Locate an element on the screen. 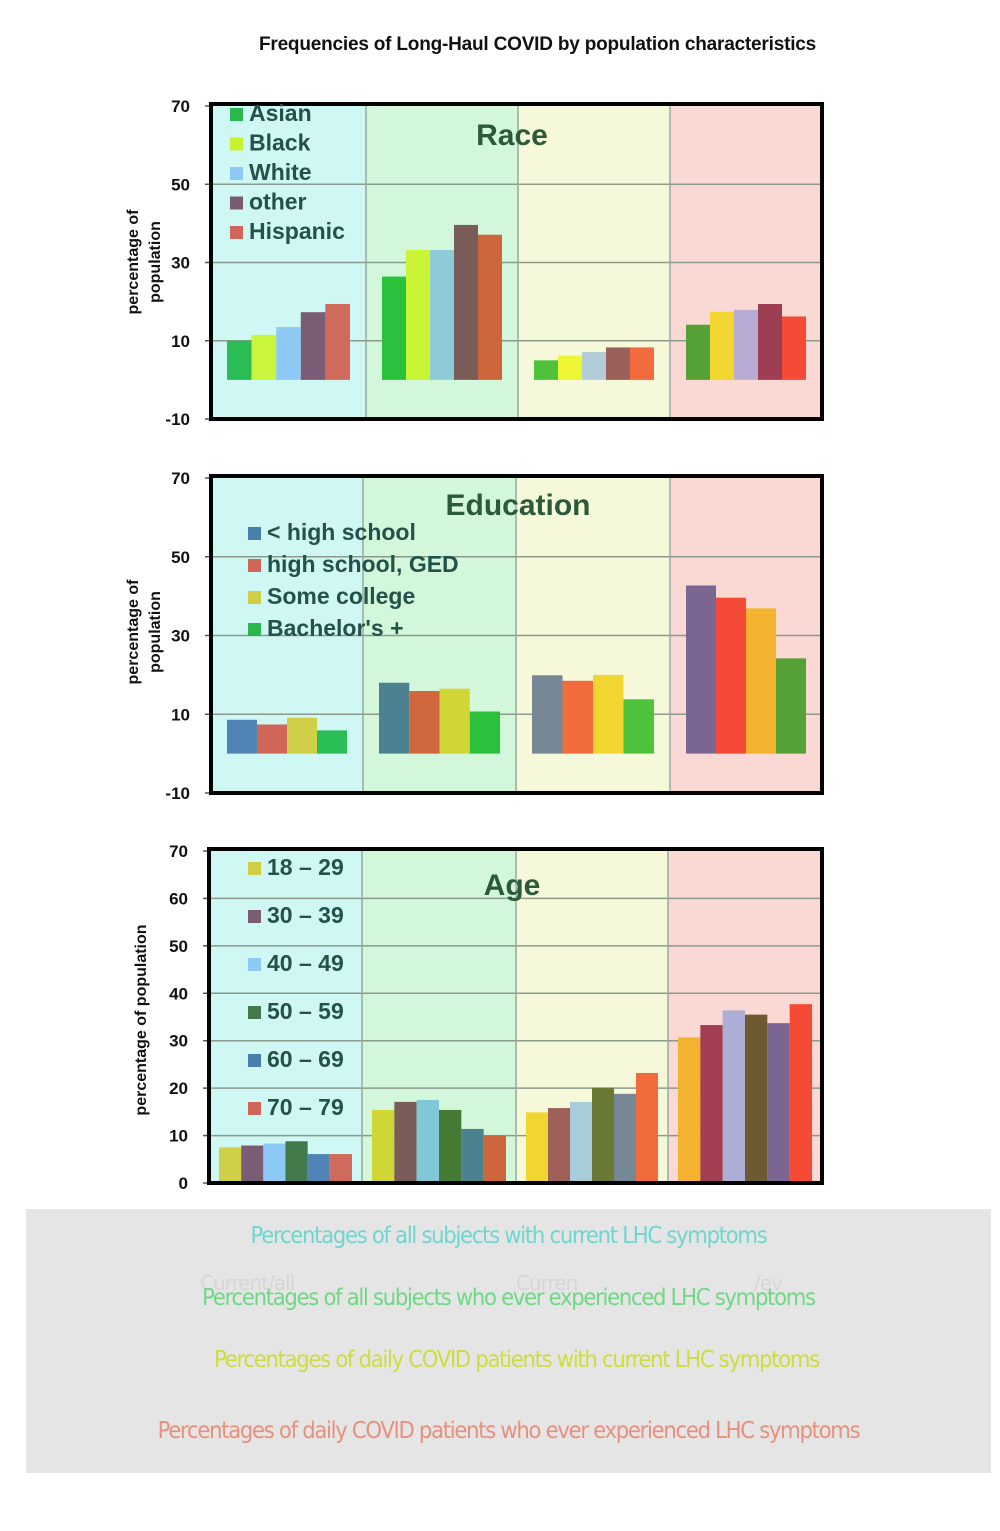  legend-label-other: other is located at coordinates (278, 202).